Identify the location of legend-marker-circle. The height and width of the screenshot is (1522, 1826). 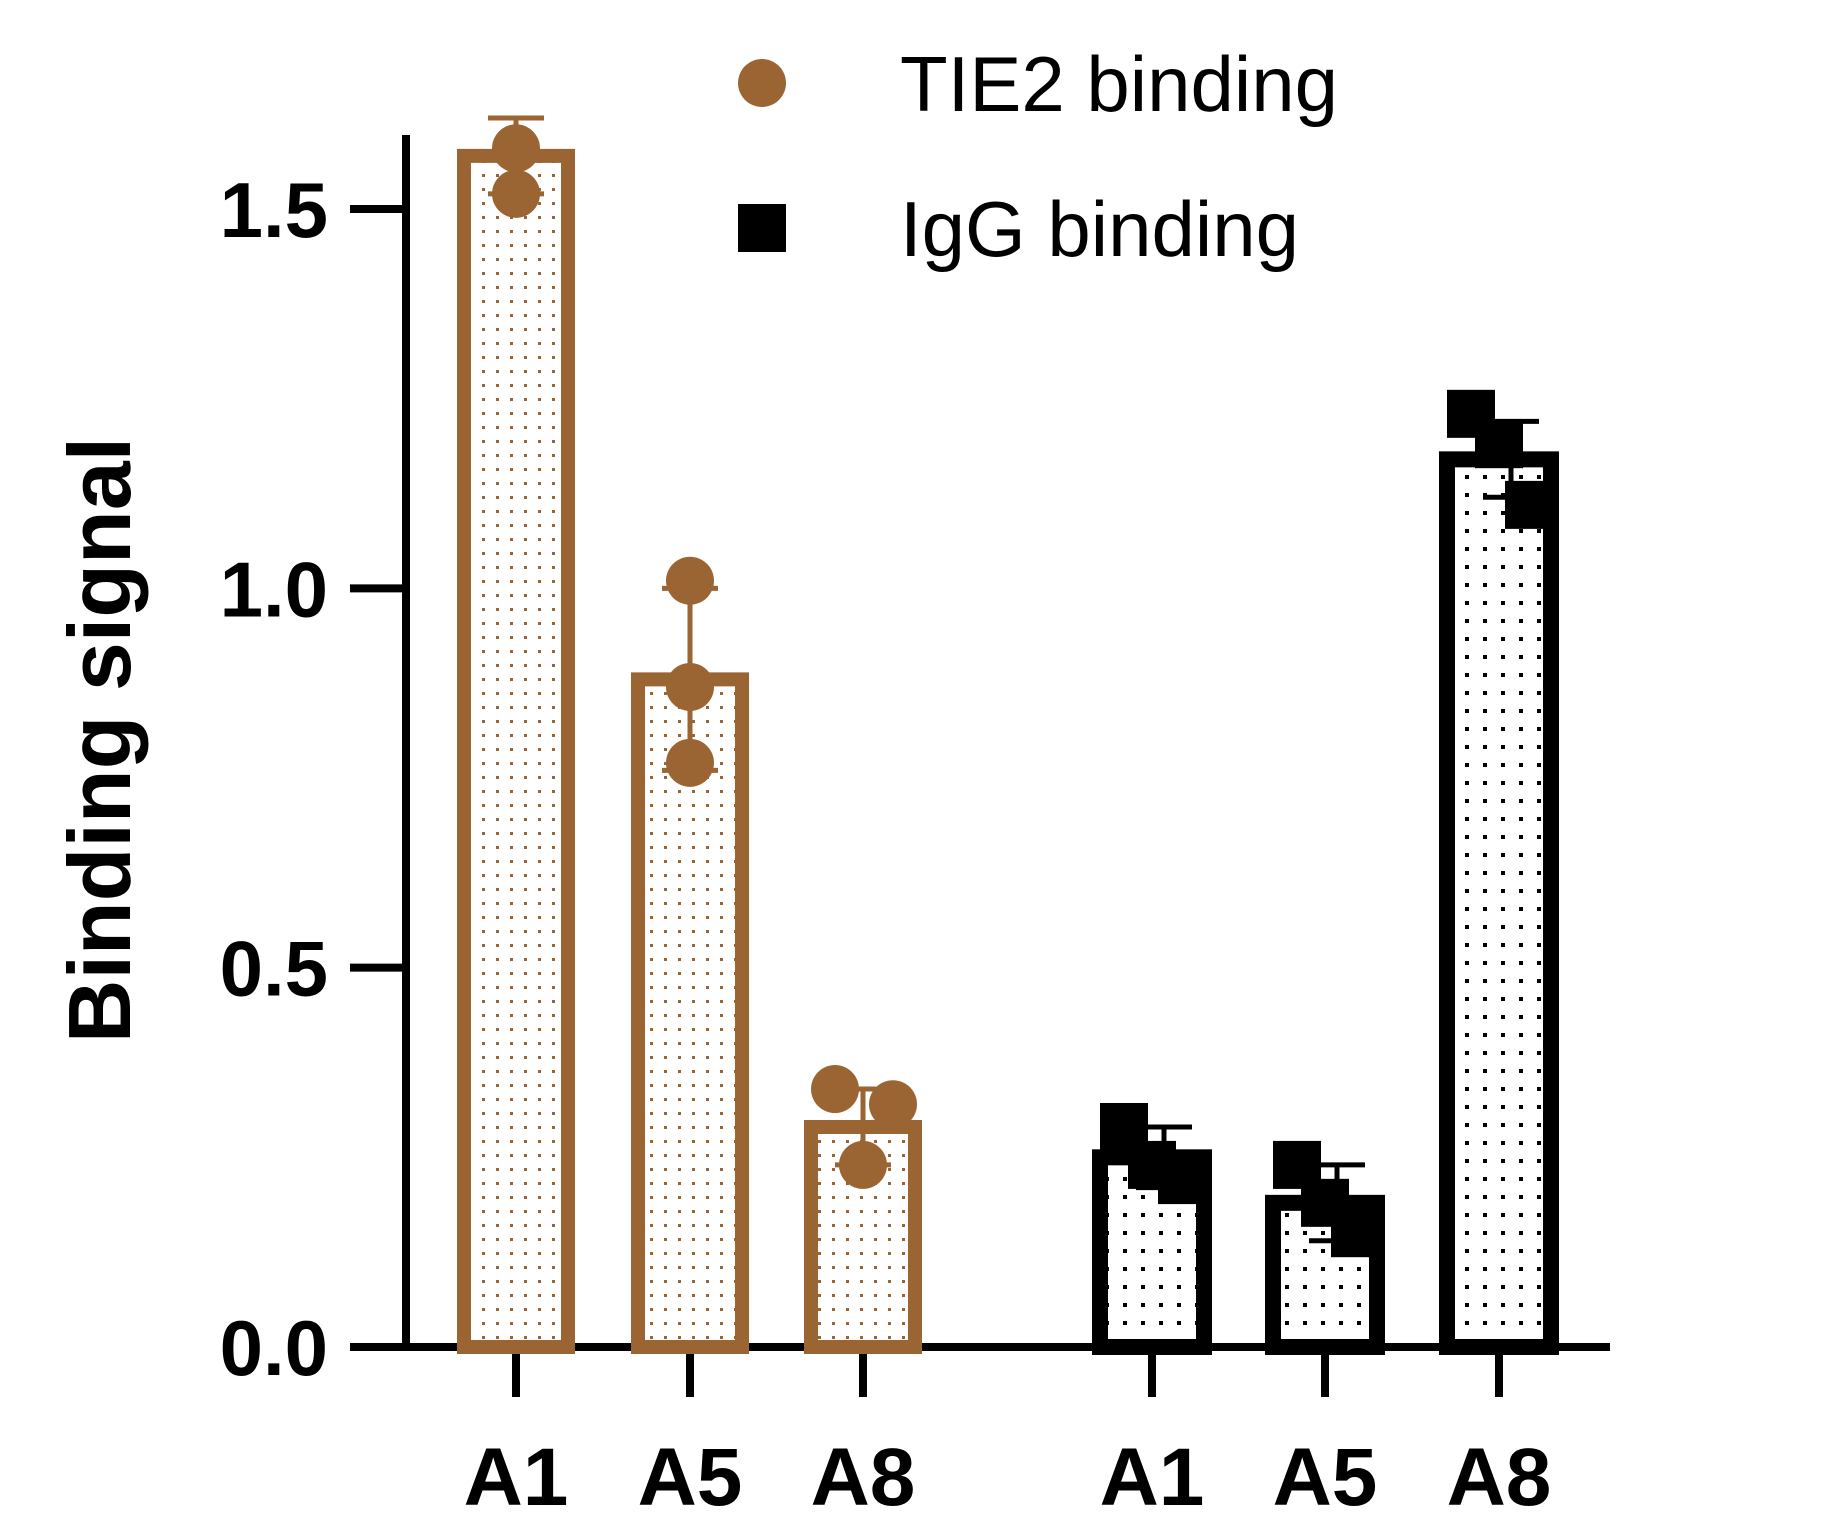
(762, 83).